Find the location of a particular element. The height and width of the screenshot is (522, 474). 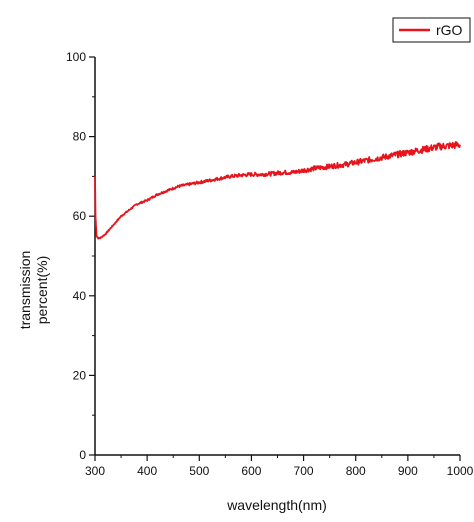

x-tick-label: 800 is located at coordinates (356, 471).